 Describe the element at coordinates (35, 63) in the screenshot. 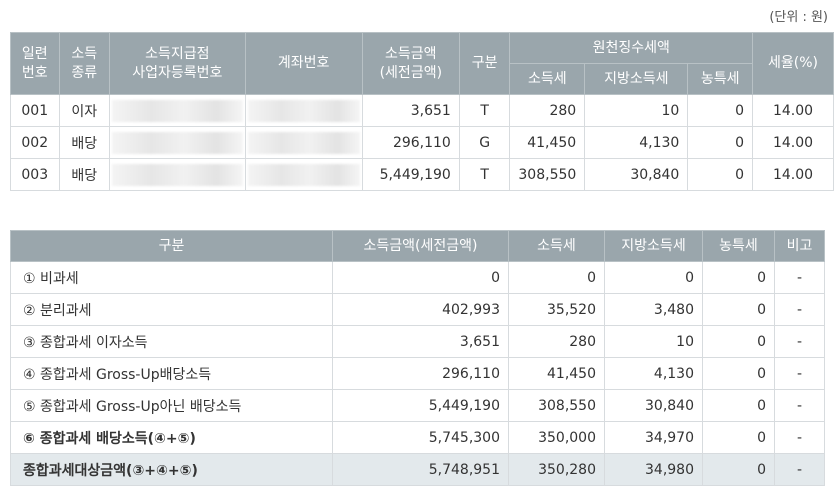

I see `header-seq: 일련 번호` at that location.